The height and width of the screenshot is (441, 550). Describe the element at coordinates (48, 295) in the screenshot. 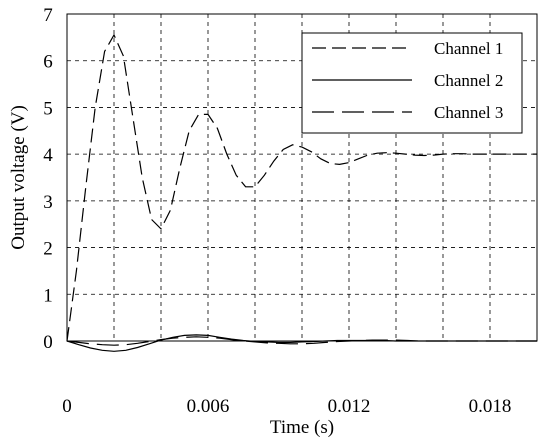

I see `y-tick-label: 1` at that location.